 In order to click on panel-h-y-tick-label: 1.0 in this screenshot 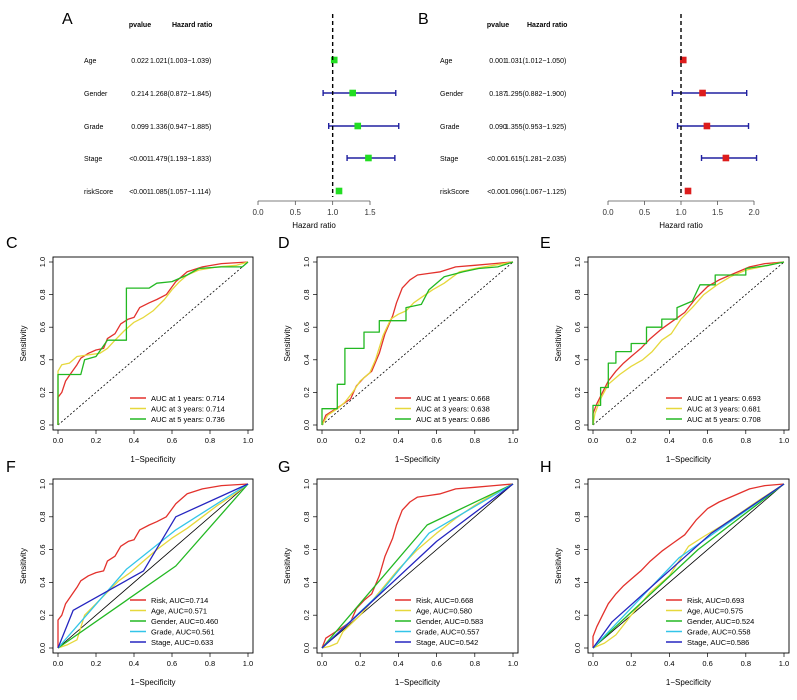, I will do `click(577, 484)`.